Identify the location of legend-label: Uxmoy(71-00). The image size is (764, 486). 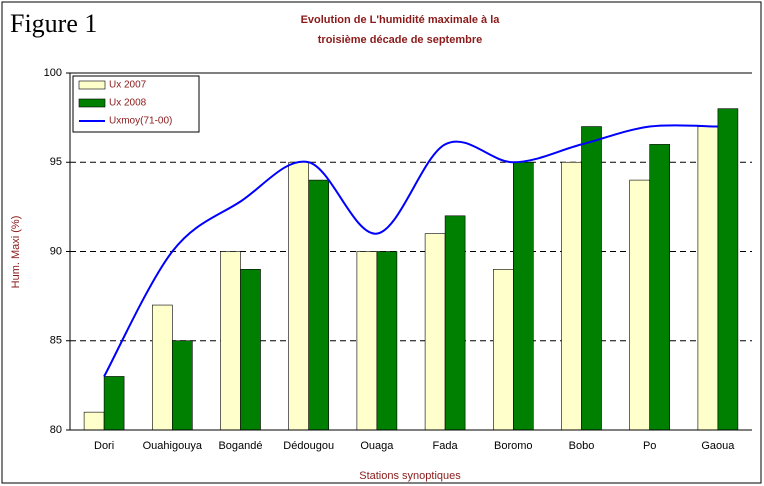
(140, 121).